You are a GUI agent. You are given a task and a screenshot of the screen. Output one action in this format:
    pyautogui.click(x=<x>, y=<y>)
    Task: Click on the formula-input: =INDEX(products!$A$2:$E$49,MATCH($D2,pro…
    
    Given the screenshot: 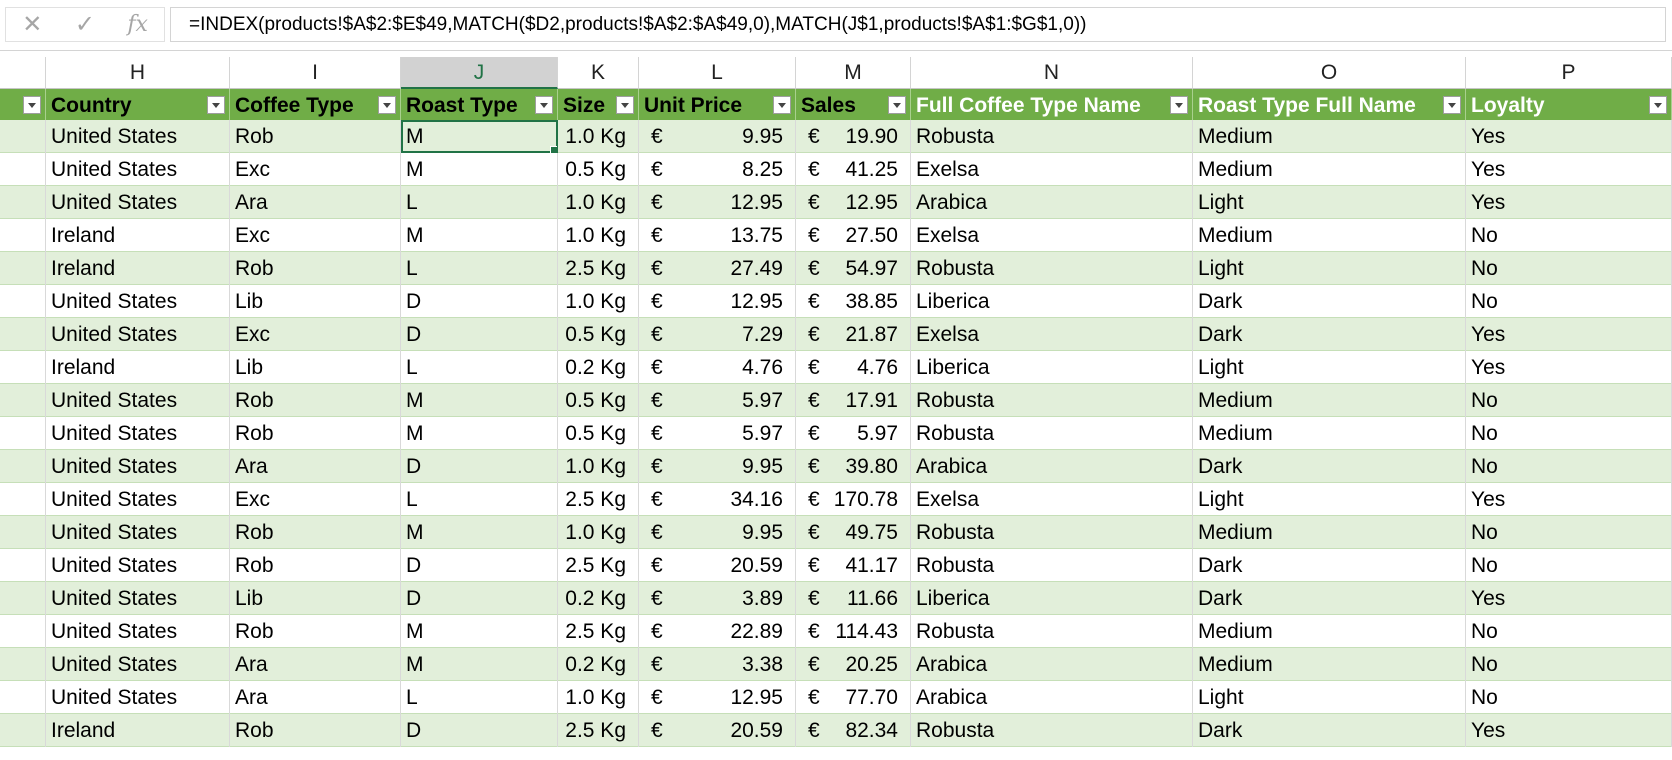 What is the action you would take?
    pyautogui.click(x=918, y=24)
    